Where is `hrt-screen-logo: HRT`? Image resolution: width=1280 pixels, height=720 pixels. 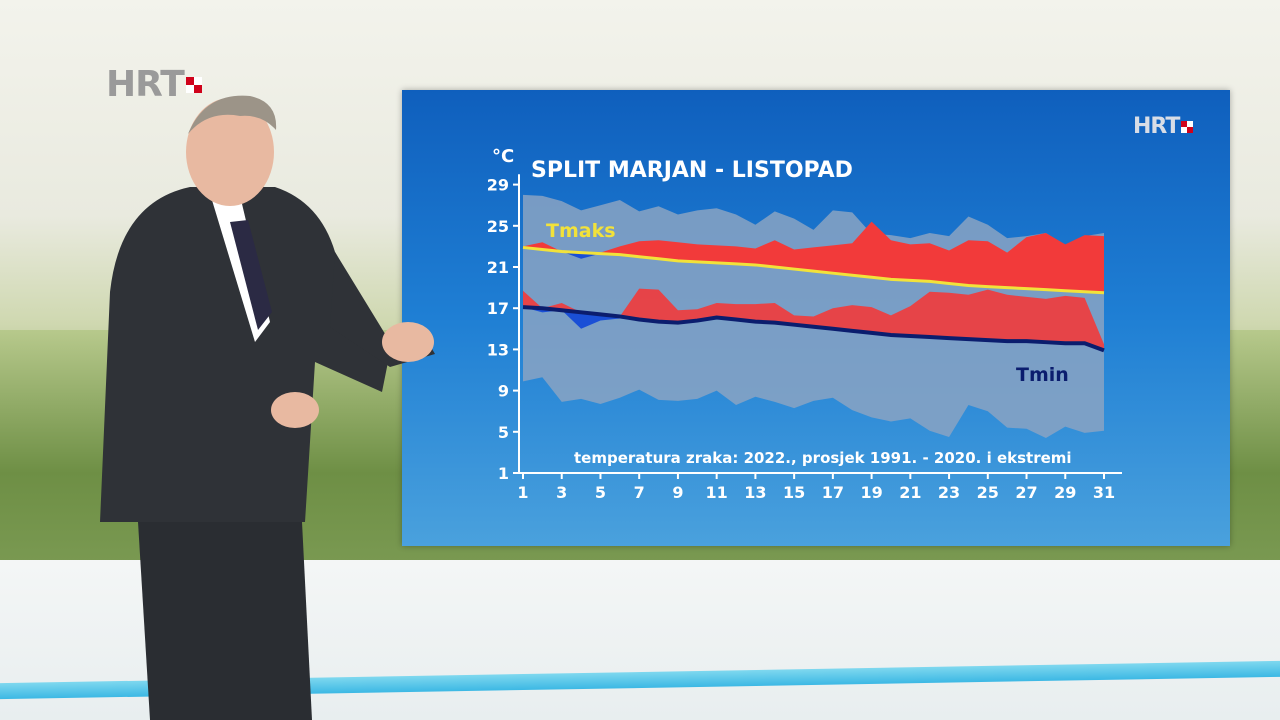
hrt-screen-logo: HRT is located at coordinates (1163, 126).